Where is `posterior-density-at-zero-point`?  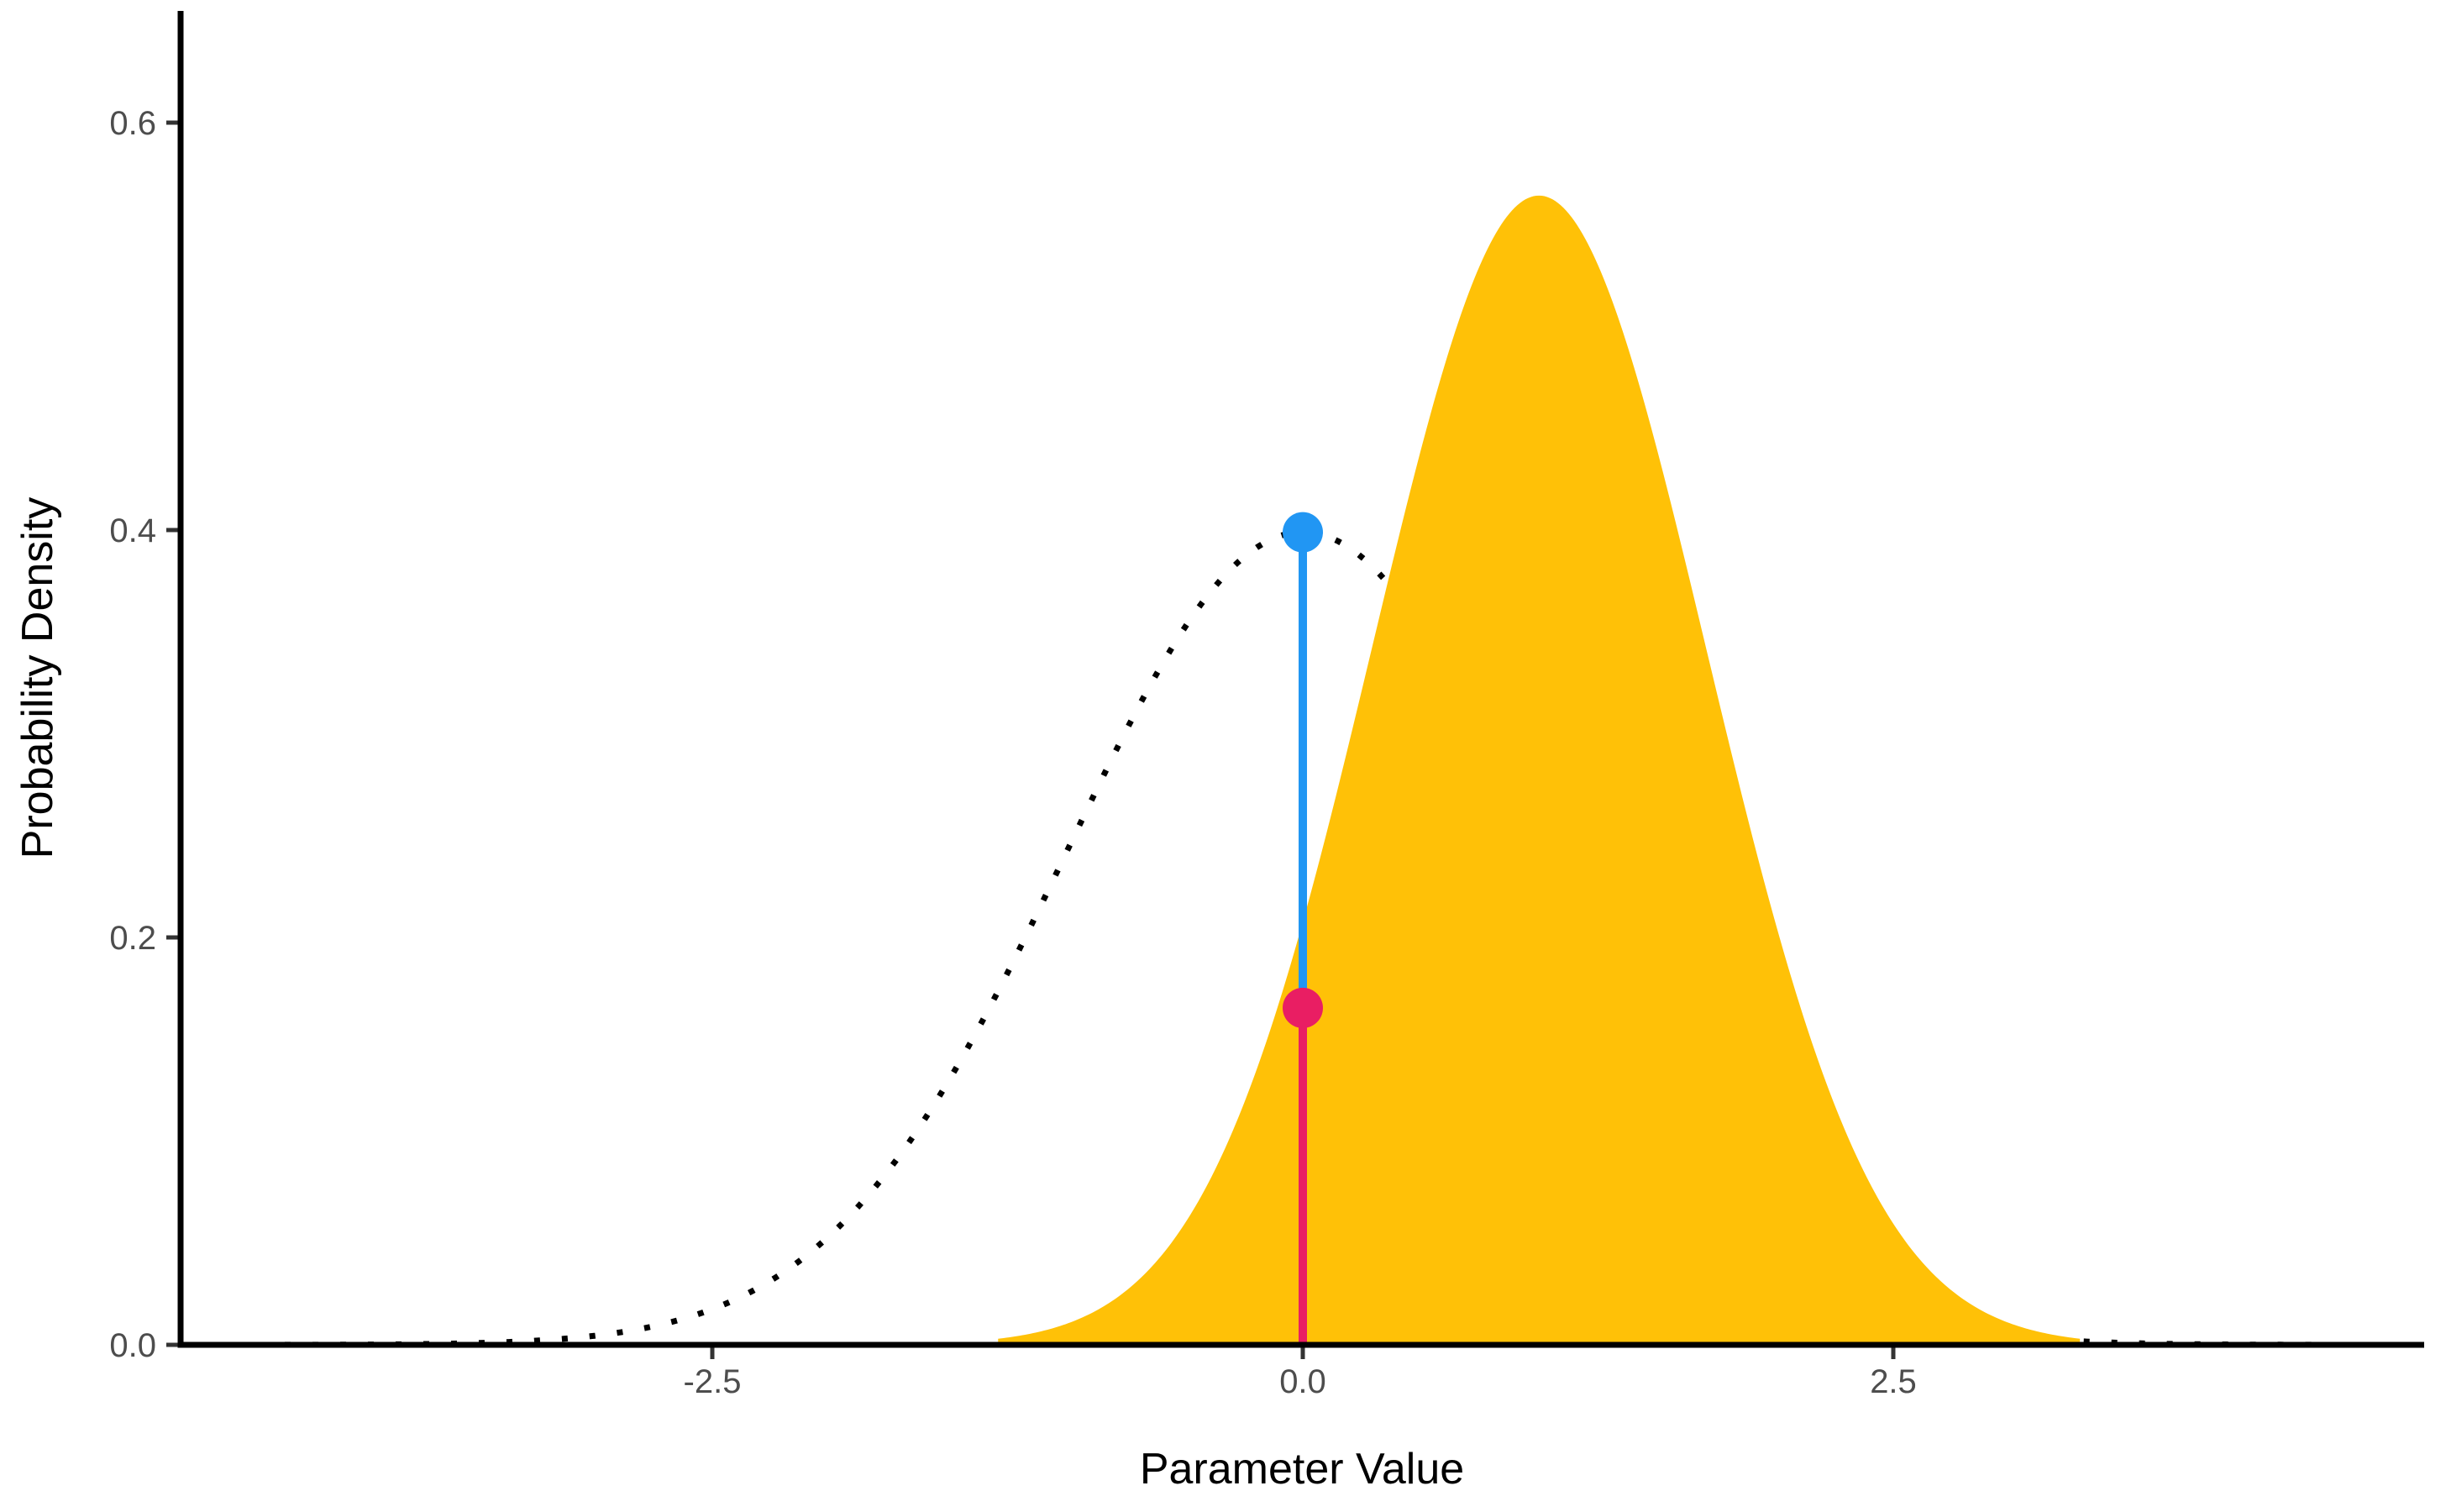 posterior-density-at-zero-point is located at coordinates (1303, 1007).